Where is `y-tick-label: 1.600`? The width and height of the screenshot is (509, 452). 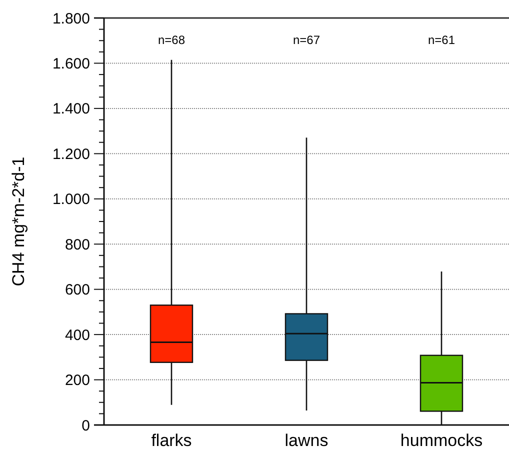
y-tick-label: 1.600 is located at coordinates (71, 63).